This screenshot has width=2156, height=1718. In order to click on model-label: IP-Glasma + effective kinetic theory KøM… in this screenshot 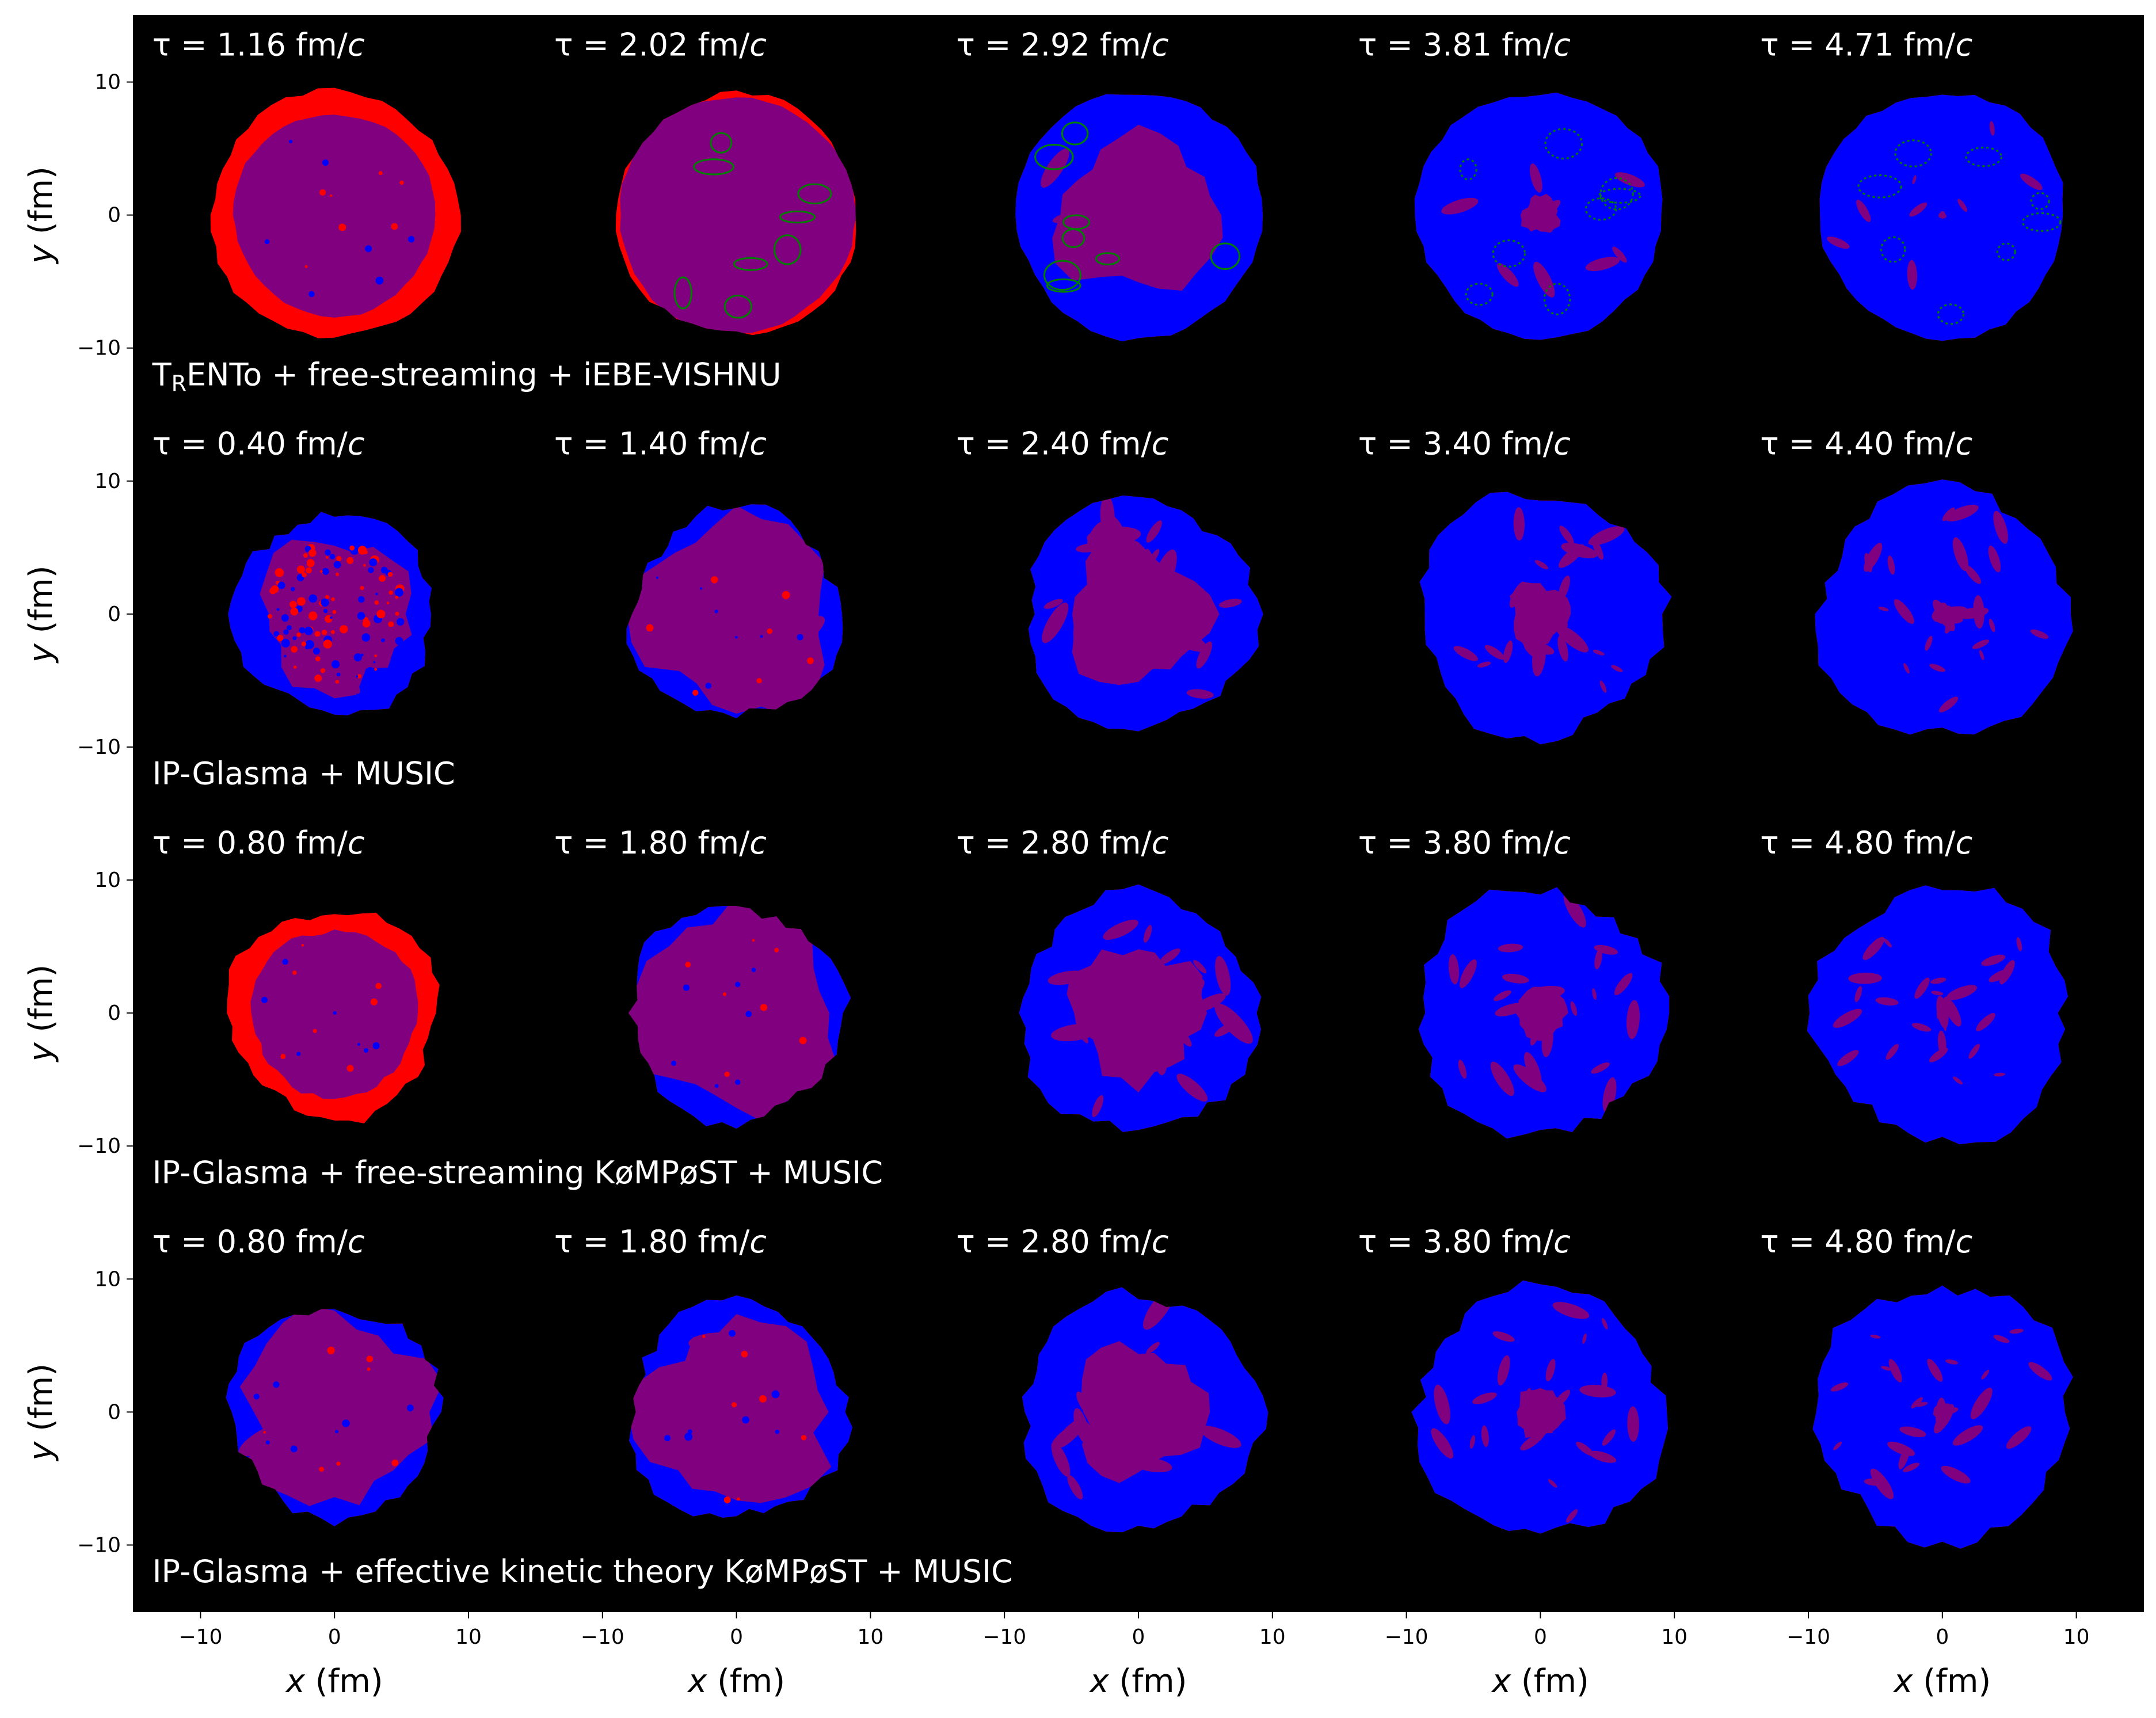, I will do `click(583, 1571)`.